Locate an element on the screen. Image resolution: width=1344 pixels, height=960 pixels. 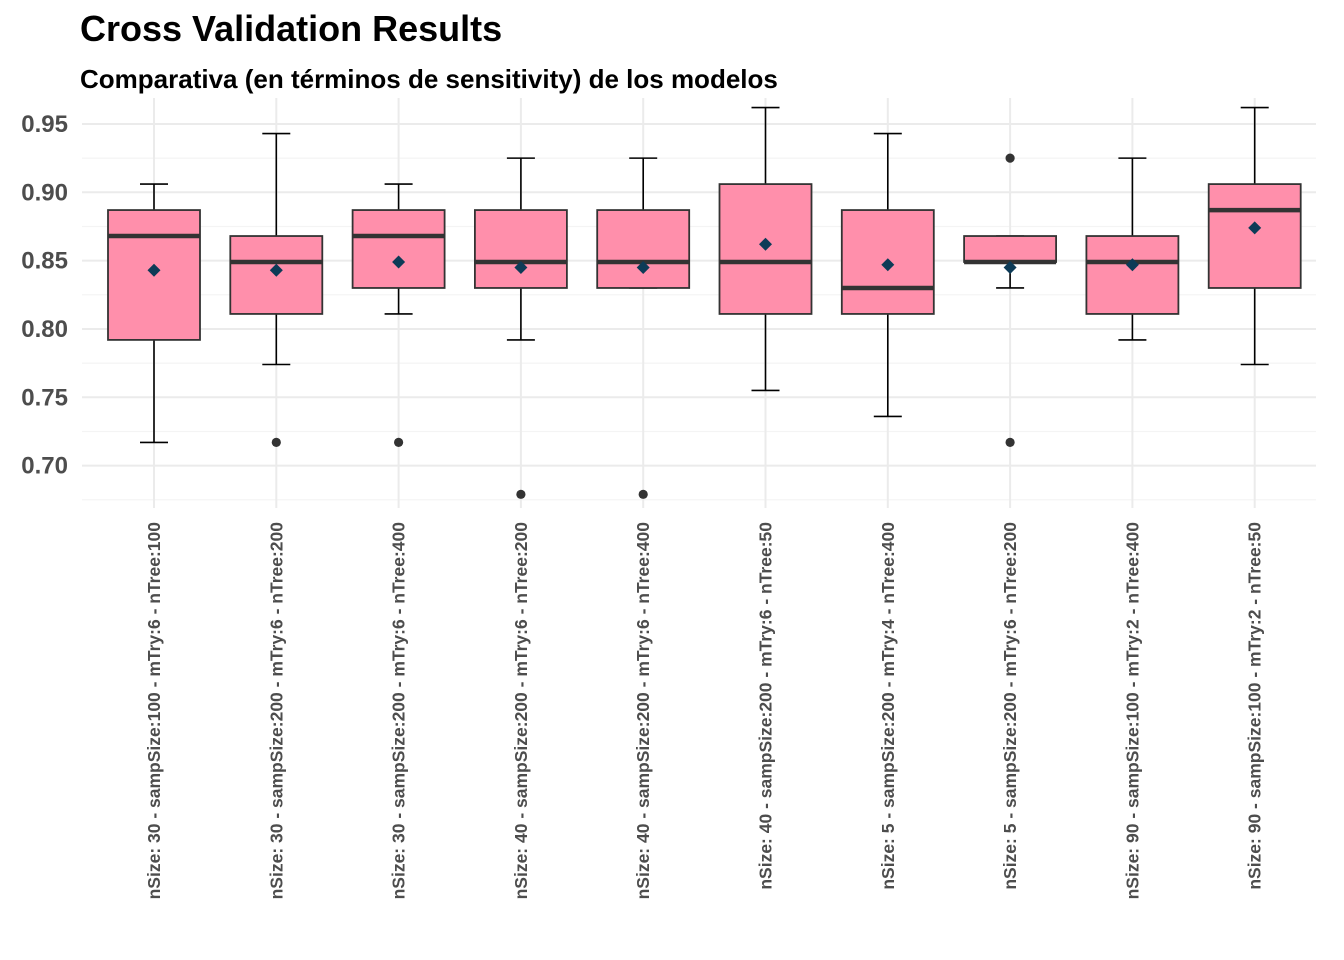
y-axis: 0.70 0.75 0.80 0.85 0.90 0.95 is located at coordinates (44, 295).